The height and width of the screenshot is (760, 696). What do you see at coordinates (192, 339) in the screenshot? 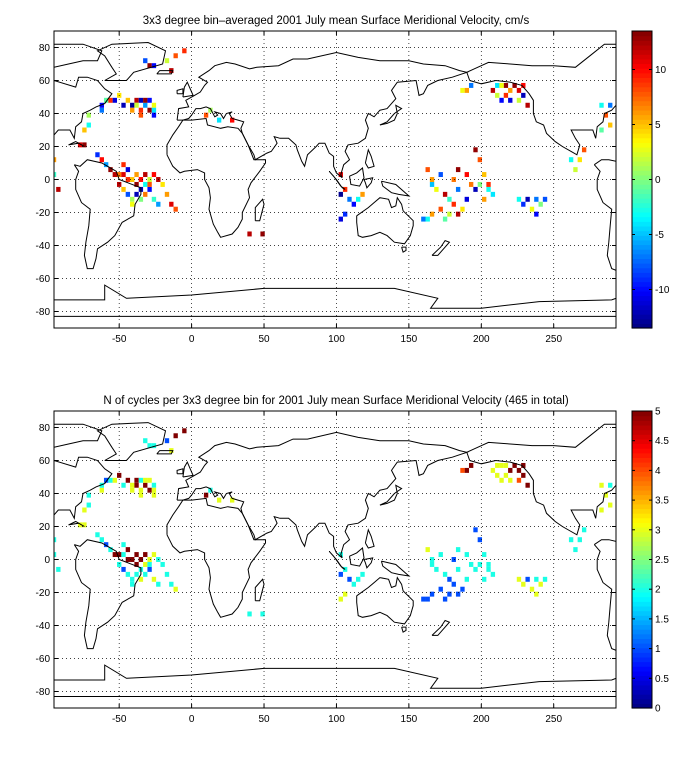
I see `x-tick-label: 0` at bounding box center [192, 339].